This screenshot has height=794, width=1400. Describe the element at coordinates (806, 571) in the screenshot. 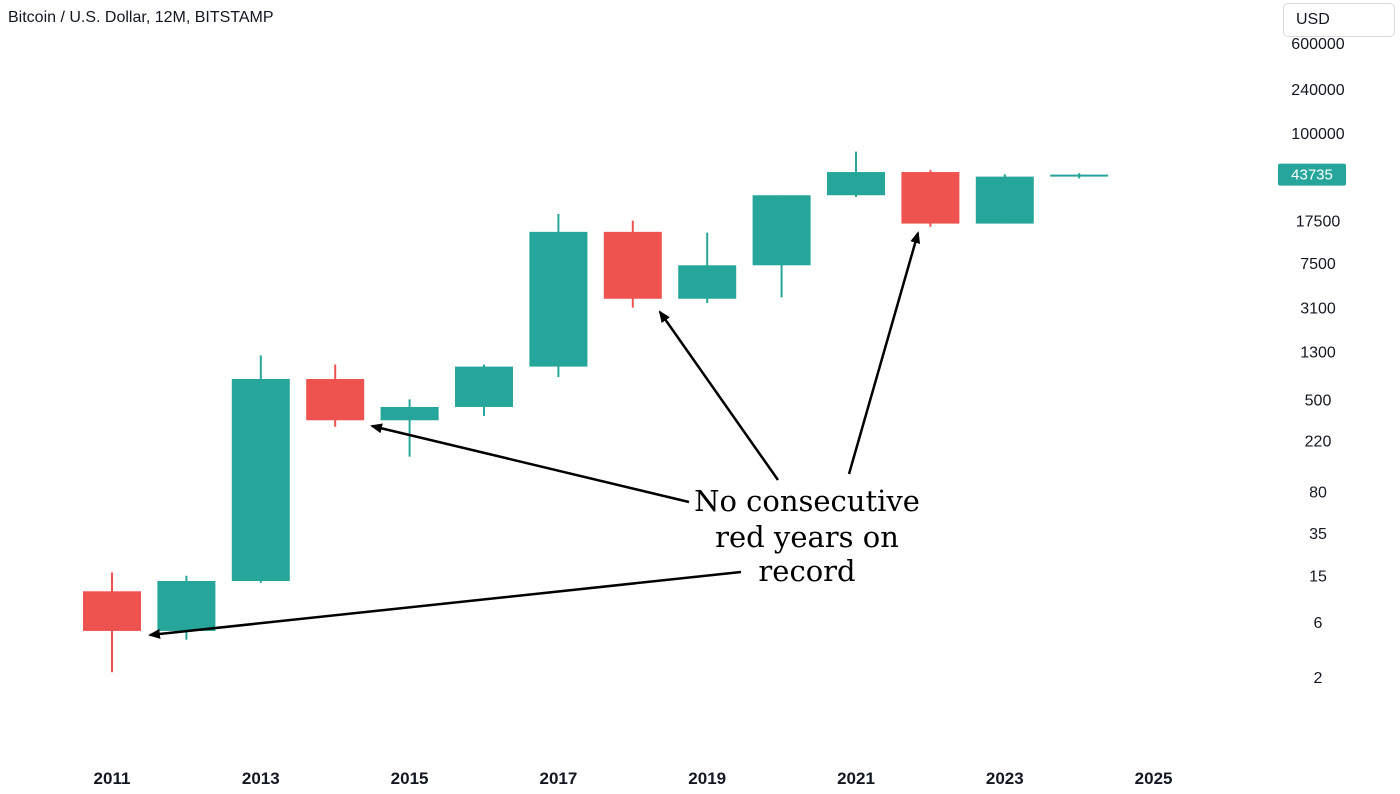

I see `annotation-text-line: record` at that location.